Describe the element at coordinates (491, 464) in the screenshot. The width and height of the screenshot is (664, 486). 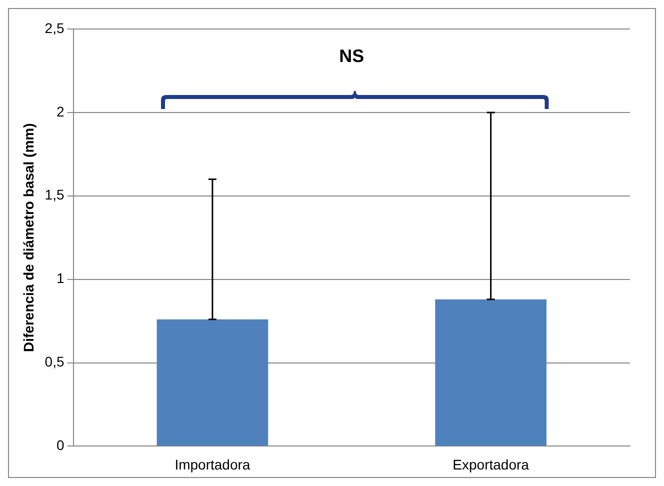
I see `x-tick-label: Exportadora` at that location.